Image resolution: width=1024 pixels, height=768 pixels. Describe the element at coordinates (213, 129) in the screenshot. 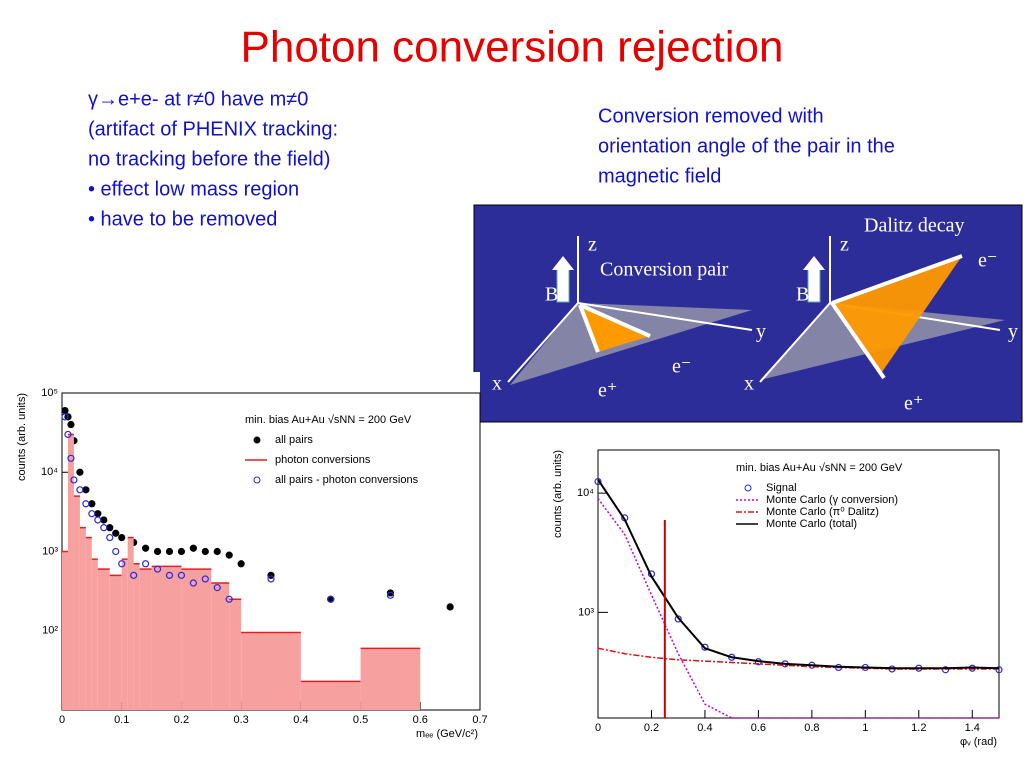

I see `text-line: (artifact of PHENIX tracking:` at that location.